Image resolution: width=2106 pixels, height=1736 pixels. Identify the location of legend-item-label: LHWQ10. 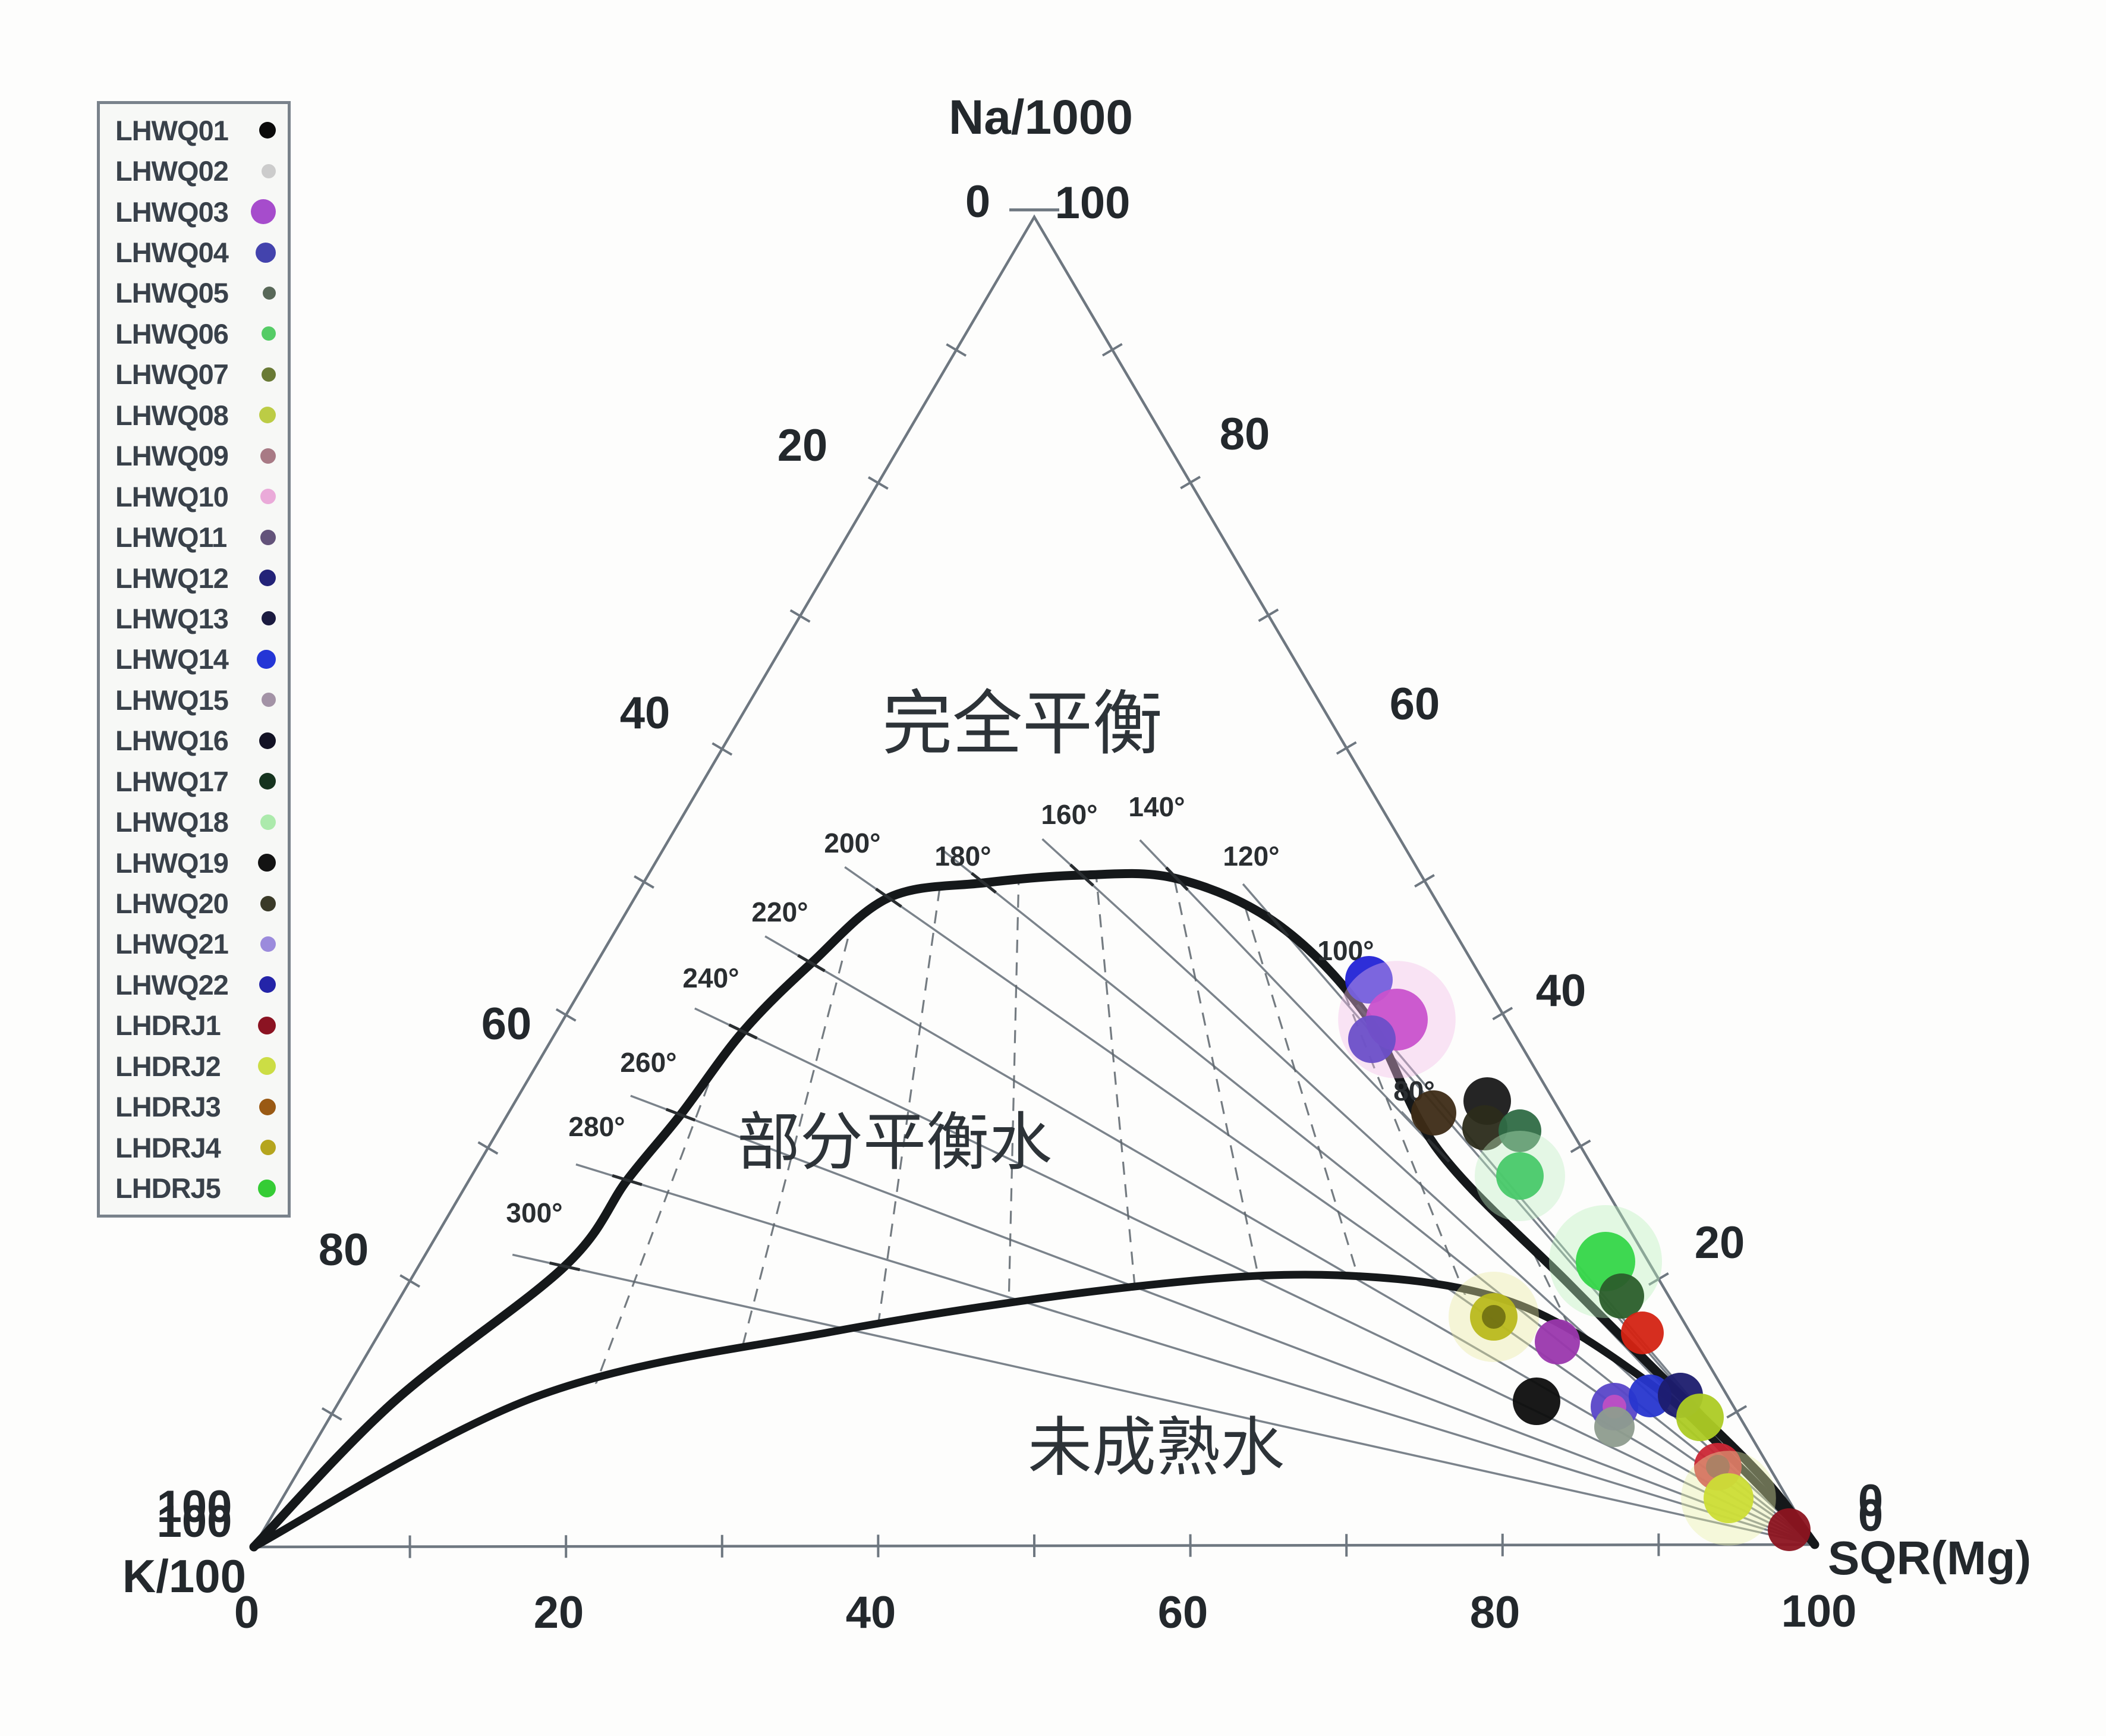
(172, 496).